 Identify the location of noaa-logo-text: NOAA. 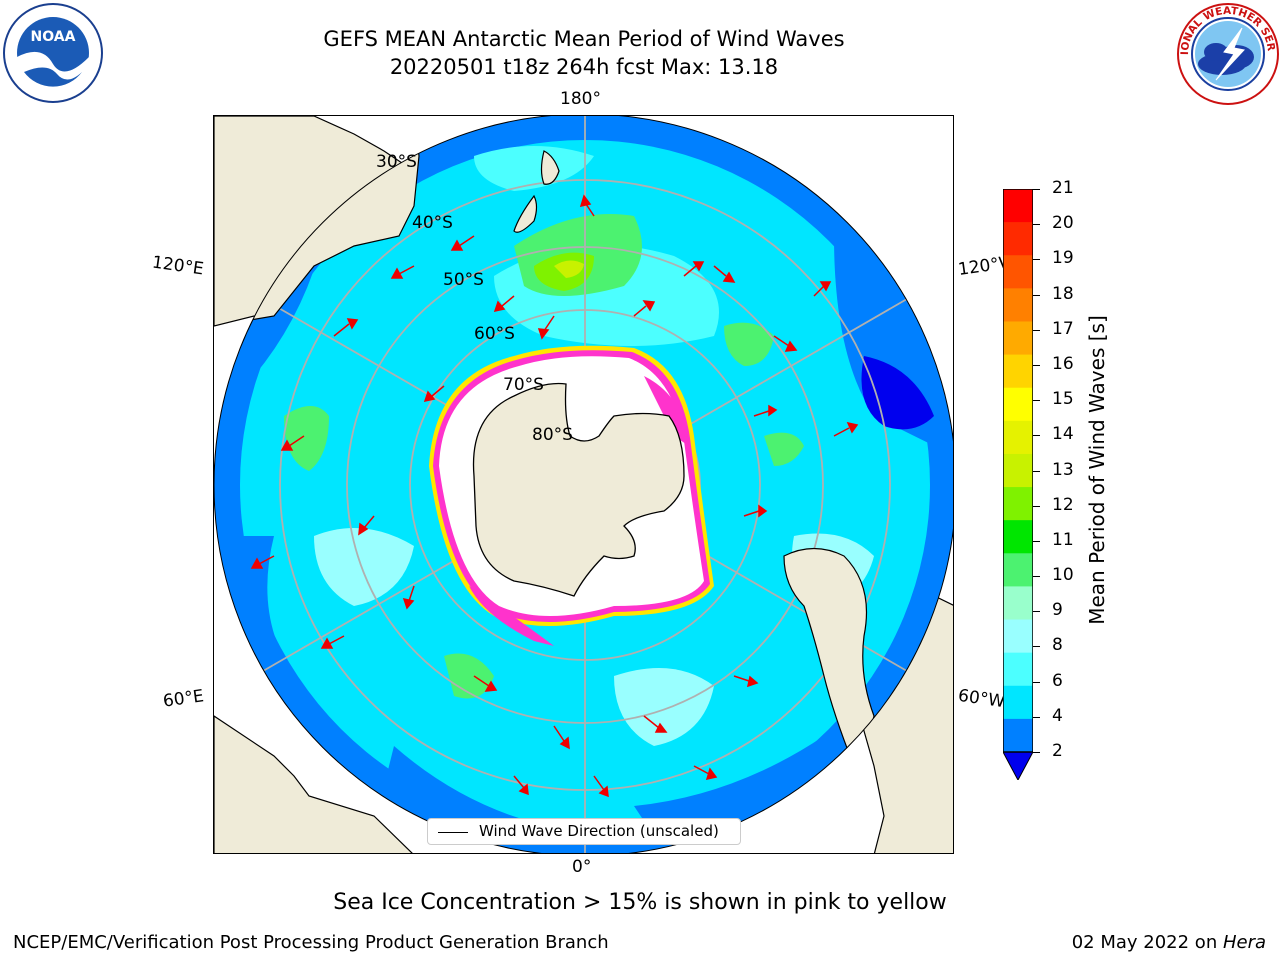
(53, 37).